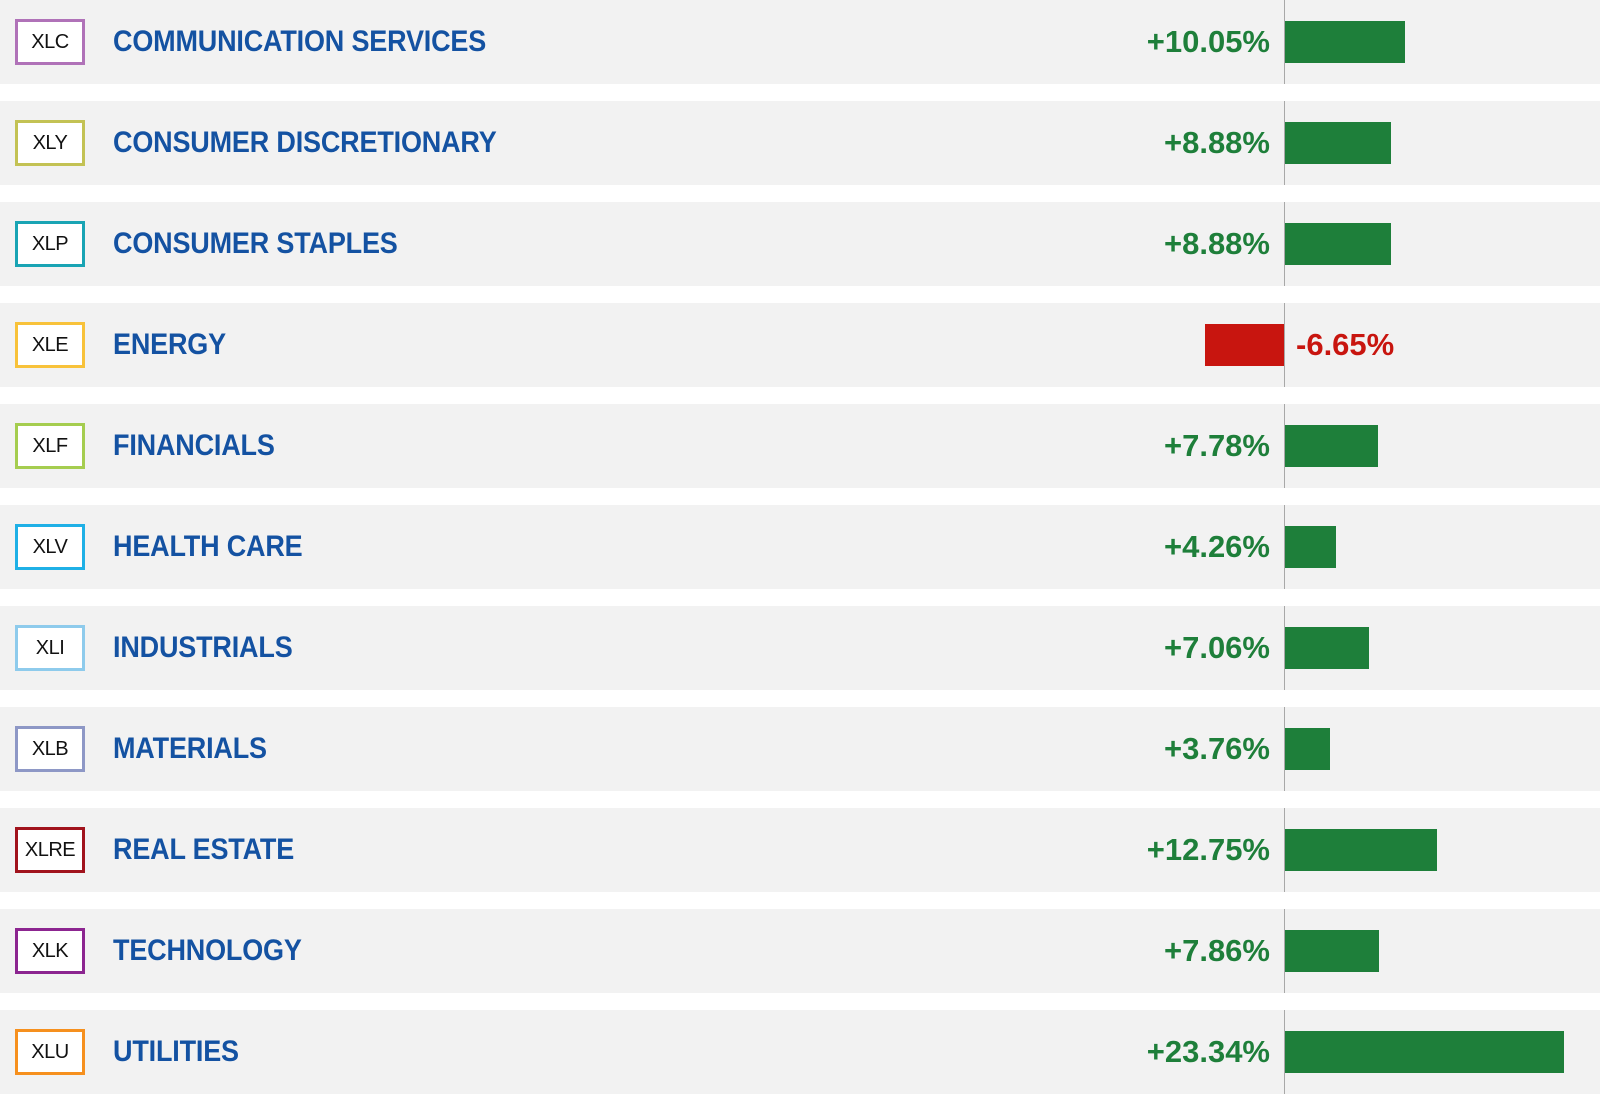 The image size is (1600, 1096). I want to click on sector-row: XLK TECHNOLOGY +7.86%, so click(800, 951).